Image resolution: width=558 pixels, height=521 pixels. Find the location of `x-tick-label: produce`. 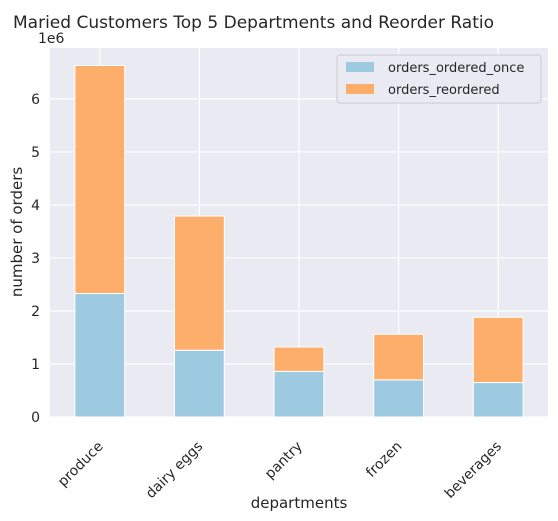

x-tick-label: produce is located at coordinates (81, 465).